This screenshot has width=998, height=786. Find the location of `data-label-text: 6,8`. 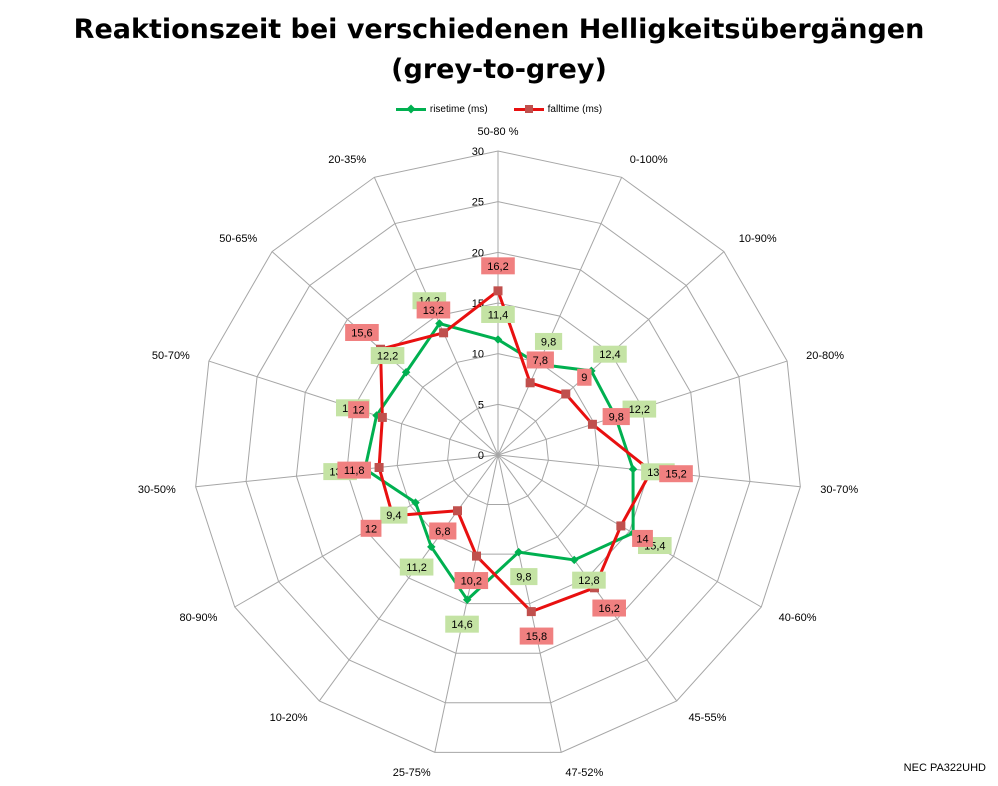

data-label-text: 6,8 is located at coordinates (442, 532).